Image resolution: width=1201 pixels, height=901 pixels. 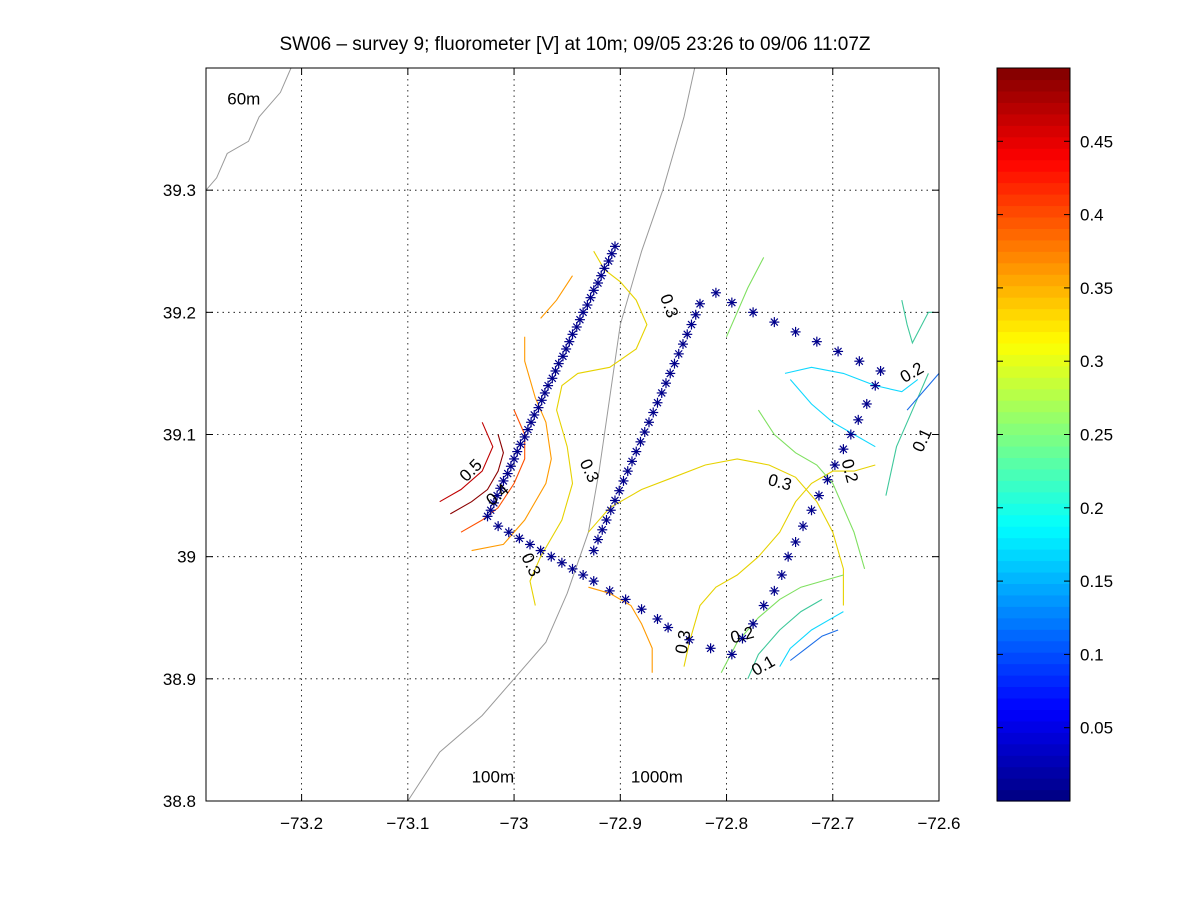 I want to click on x-tick-label: −72.6, so click(x=938, y=823).